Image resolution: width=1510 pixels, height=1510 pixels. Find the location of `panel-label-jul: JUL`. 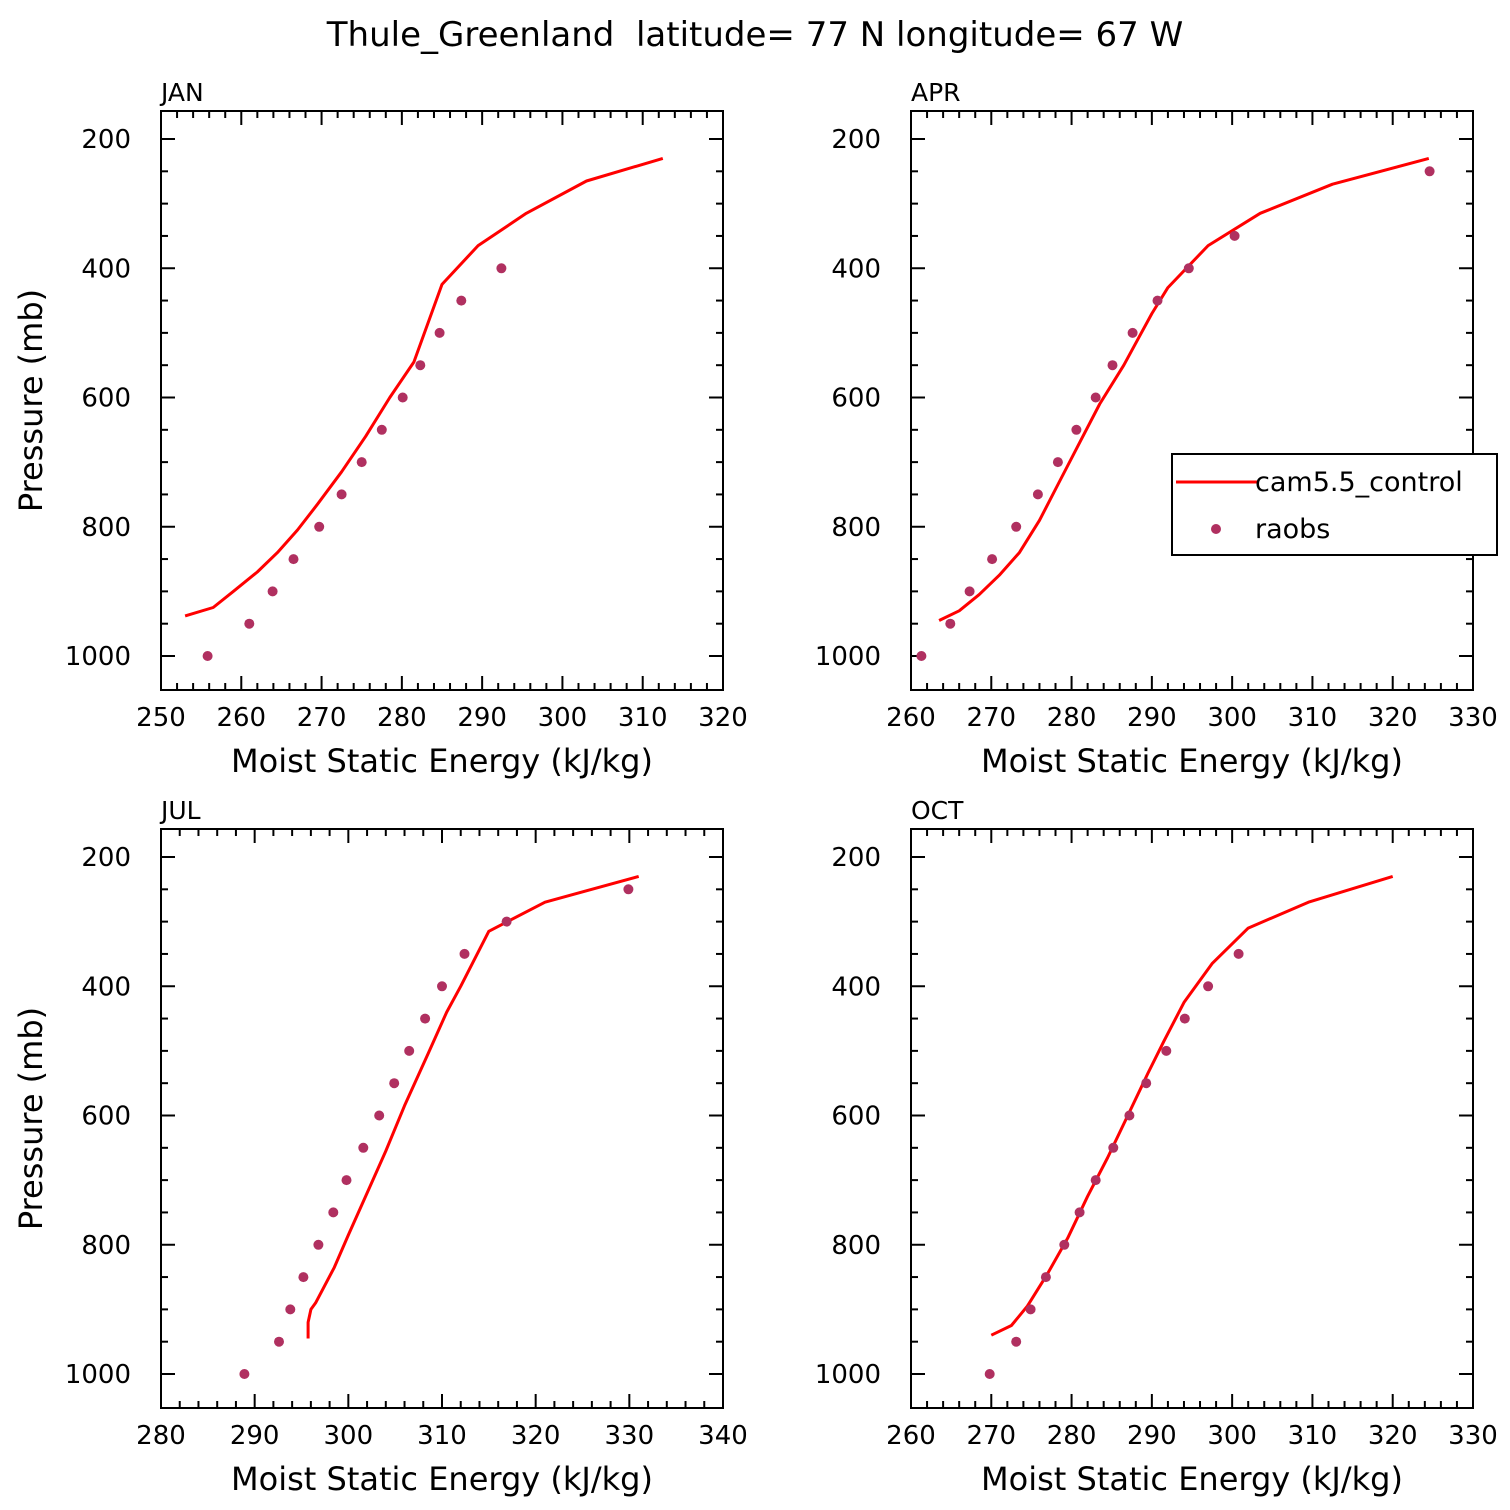

panel-label-jul: JUL is located at coordinates (180, 810).